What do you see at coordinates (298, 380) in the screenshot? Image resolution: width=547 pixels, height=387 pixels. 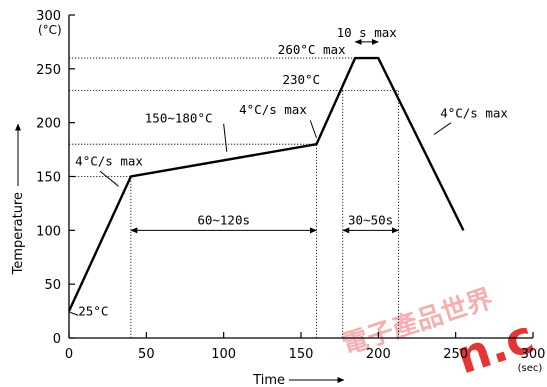 I see `x-axis-title-group: Time` at bounding box center [298, 380].